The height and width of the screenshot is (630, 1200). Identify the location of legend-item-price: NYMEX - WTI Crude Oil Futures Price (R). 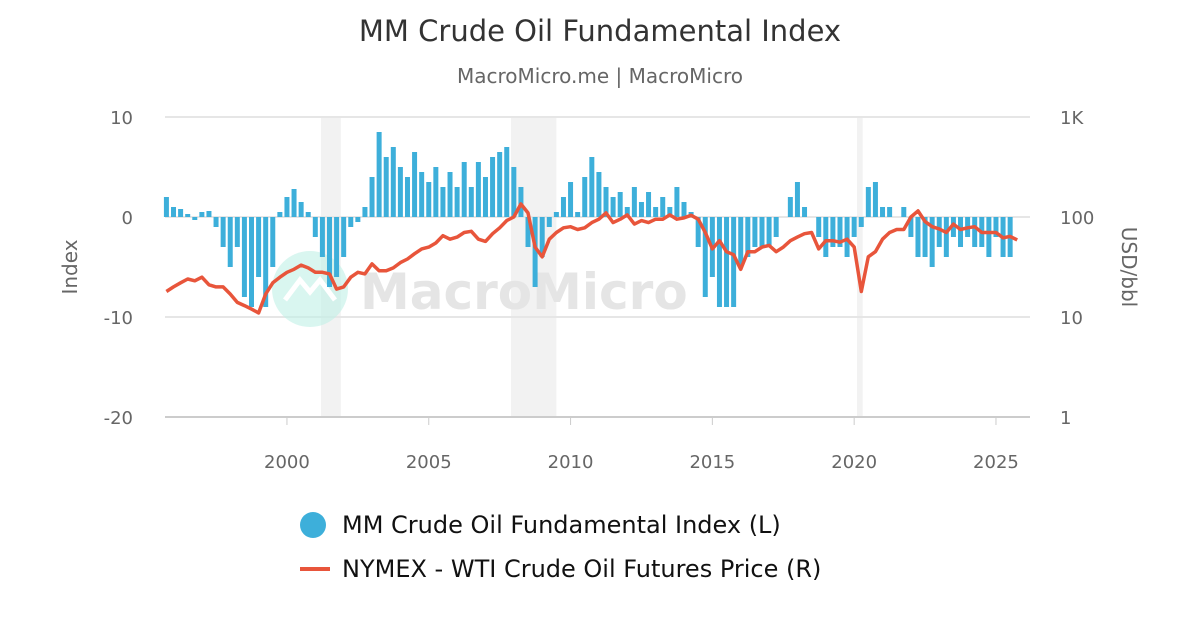
(560, 569).